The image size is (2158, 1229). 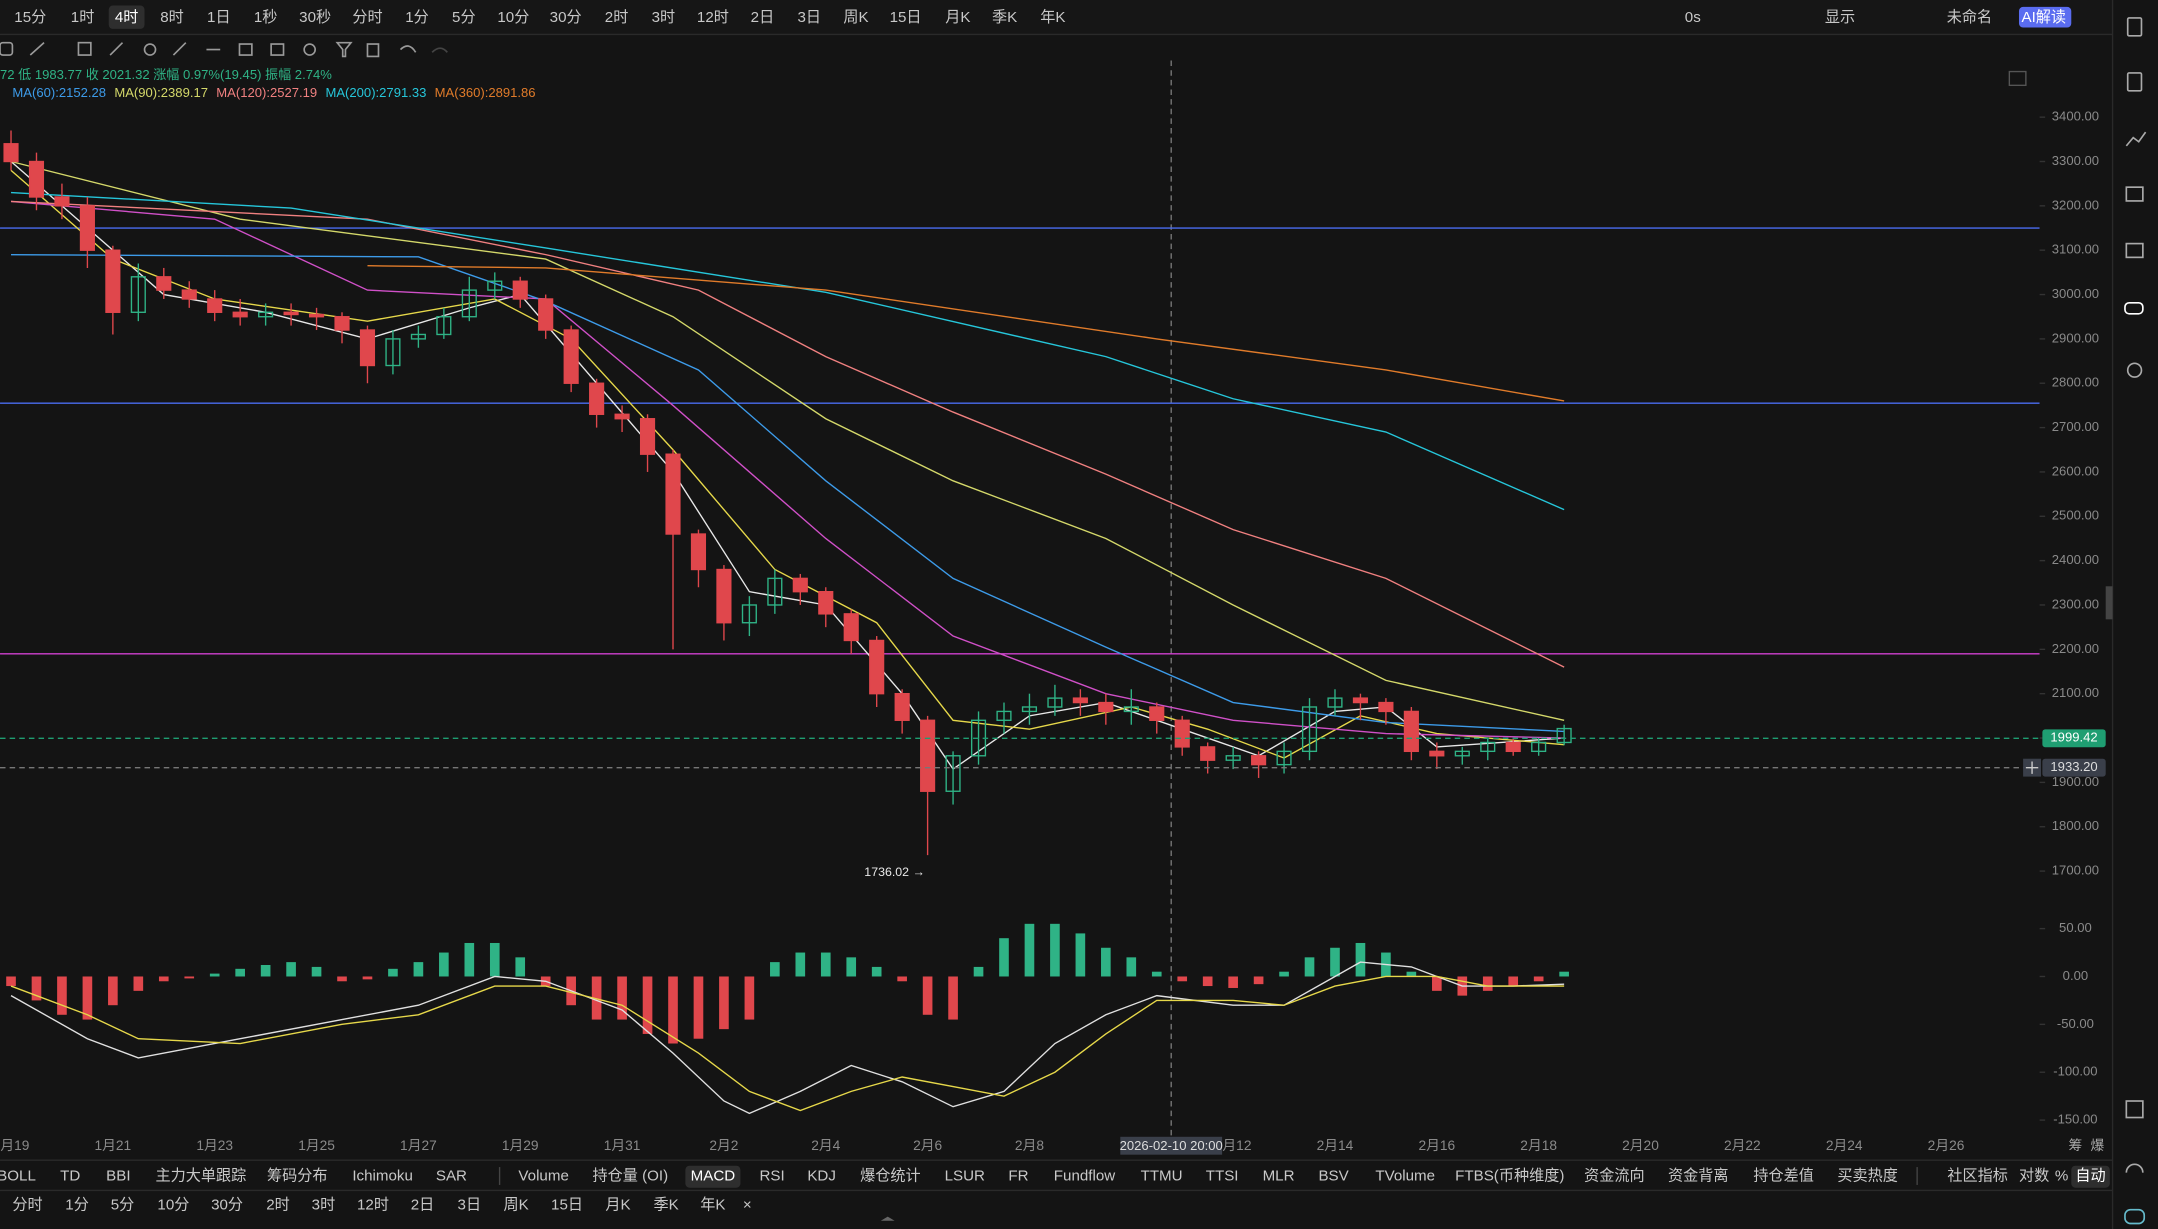 I want to click on indicator-tab: 持仓差值, so click(x=1783, y=1176).